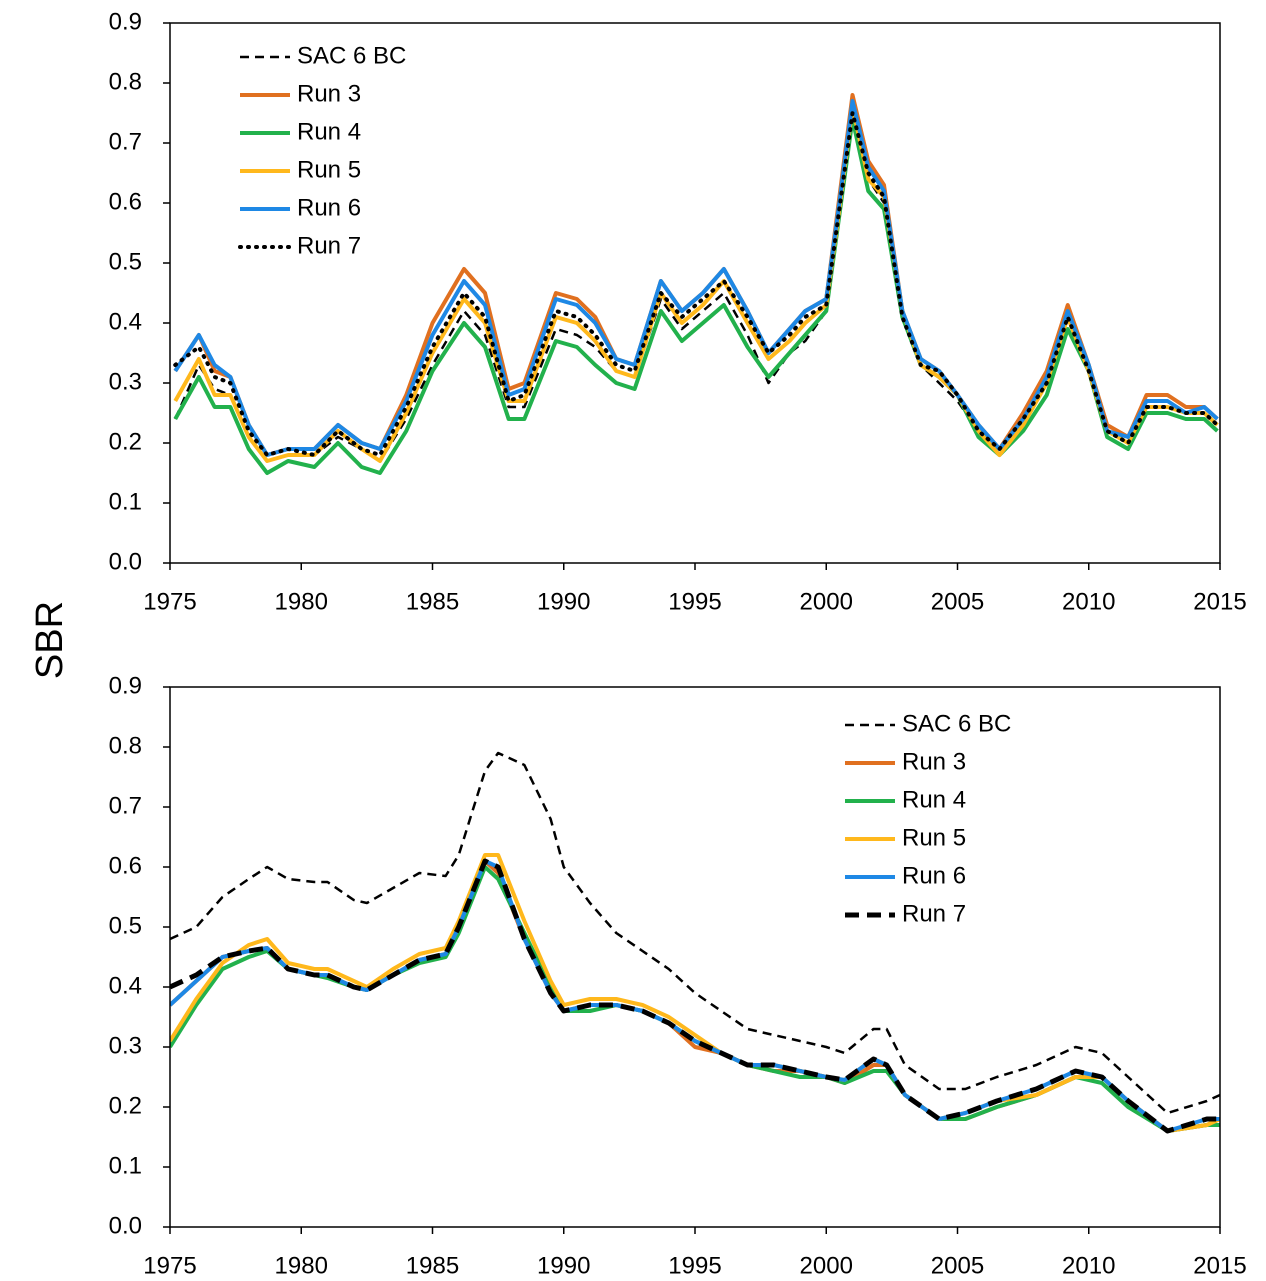 The width and height of the screenshot is (1266, 1281). I want to click on y-axis-label: SBR, so click(50, 640).